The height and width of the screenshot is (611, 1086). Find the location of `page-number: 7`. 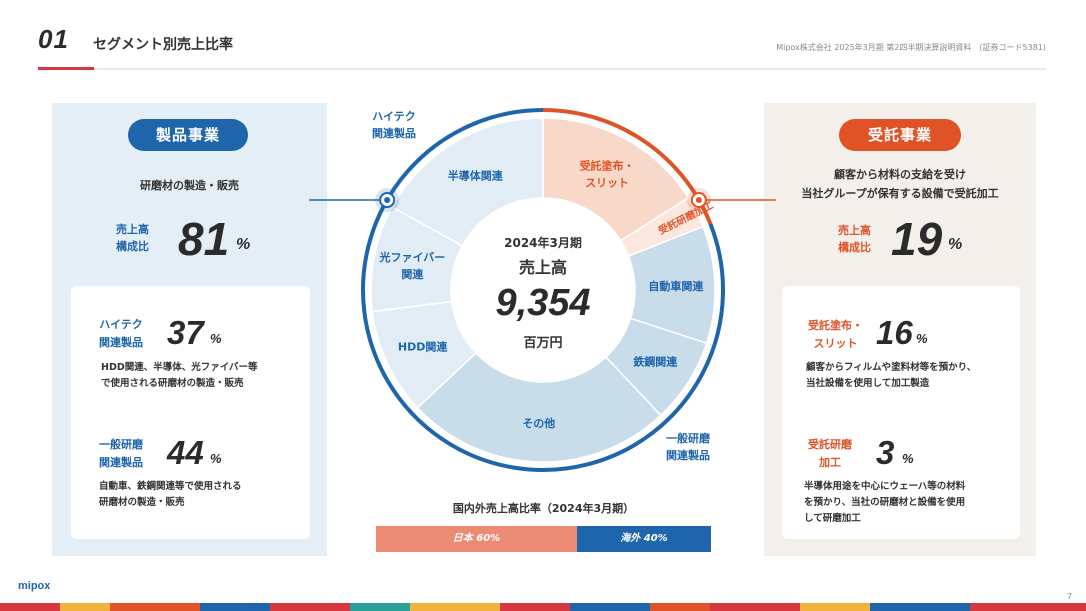

page-number: 7 is located at coordinates (1069, 596).